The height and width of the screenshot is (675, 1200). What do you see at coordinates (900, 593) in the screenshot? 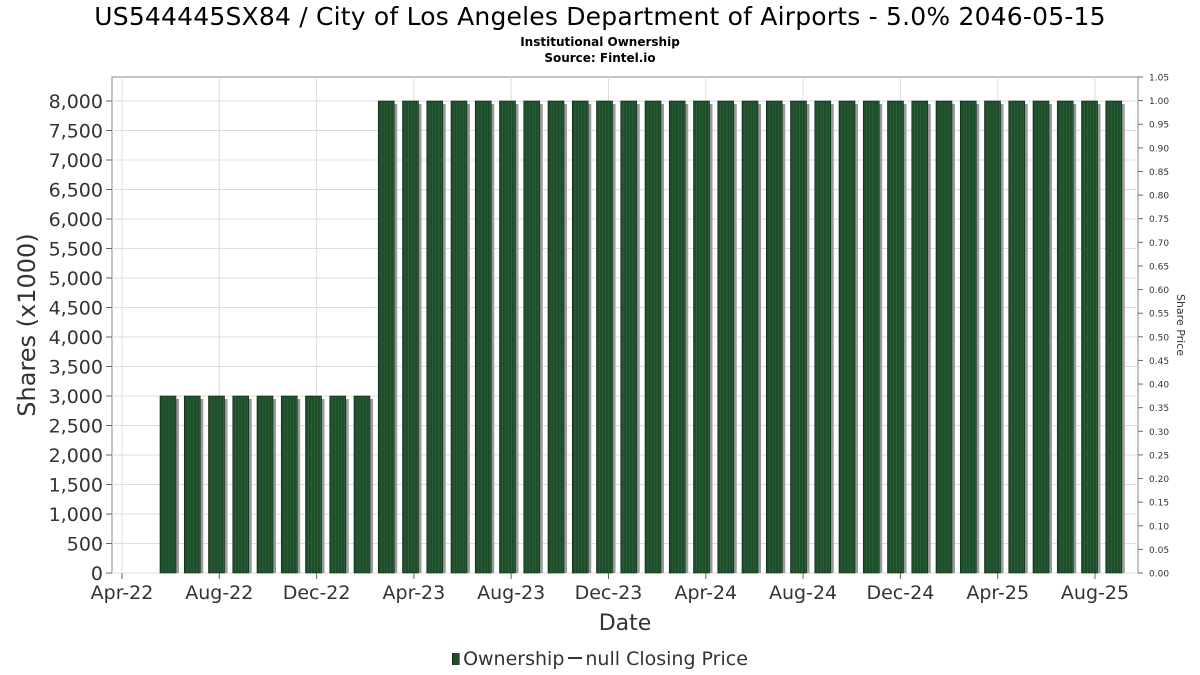
I see `x-tick-label: Dec-24` at bounding box center [900, 593].